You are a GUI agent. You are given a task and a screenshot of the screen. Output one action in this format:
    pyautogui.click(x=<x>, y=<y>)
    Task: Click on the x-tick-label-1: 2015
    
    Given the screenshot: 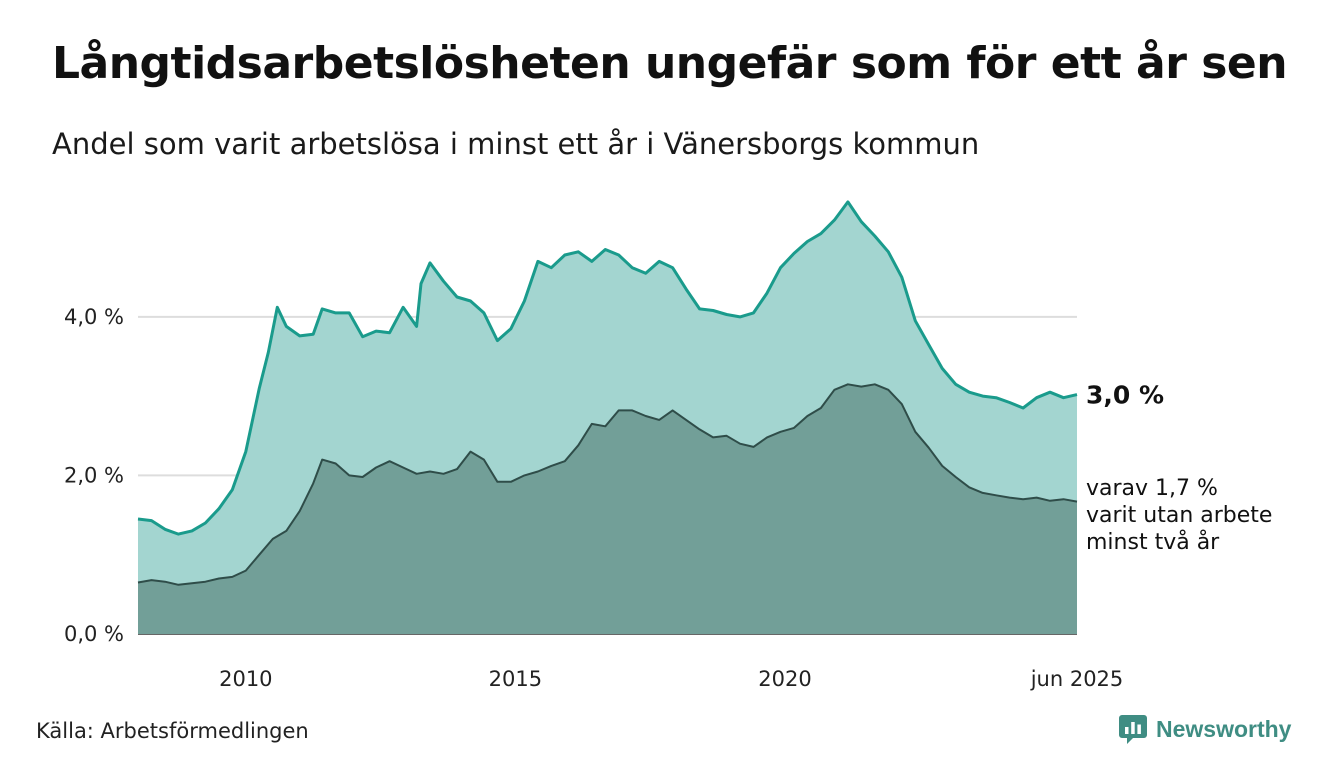 What is the action you would take?
    pyautogui.click(x=515, y=679)
    